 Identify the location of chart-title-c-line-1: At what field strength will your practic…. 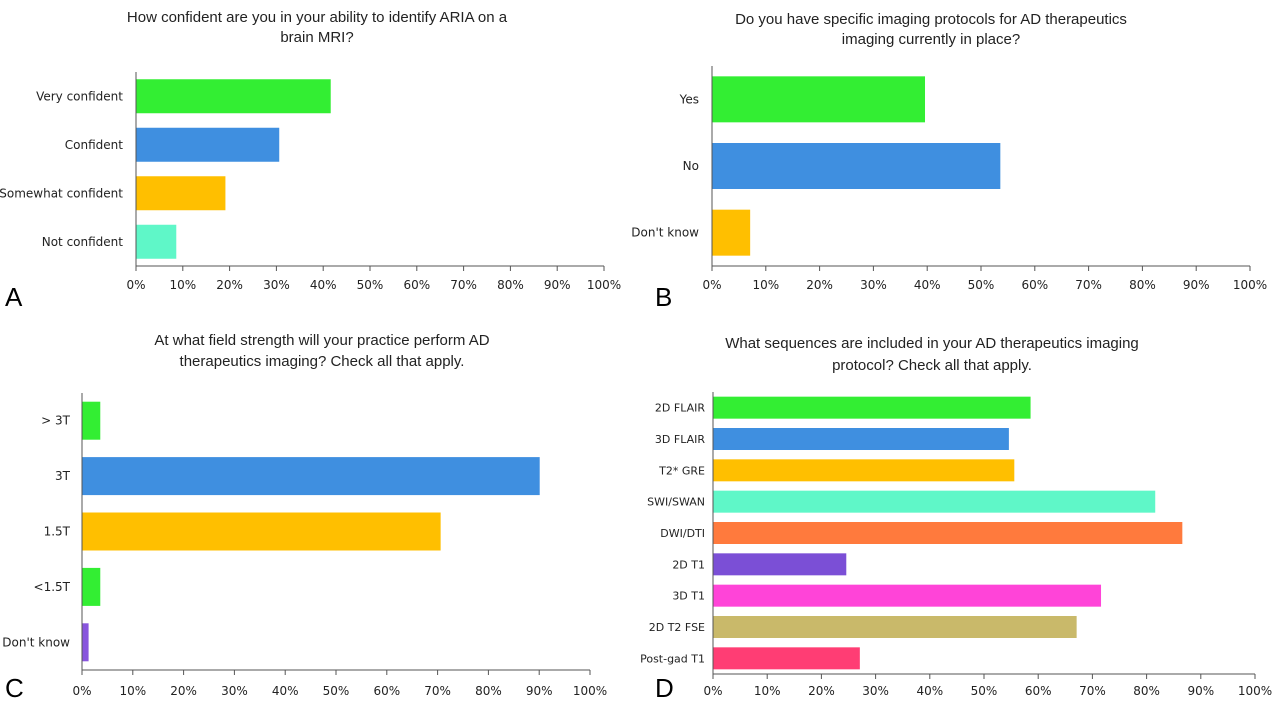
(321, 340).